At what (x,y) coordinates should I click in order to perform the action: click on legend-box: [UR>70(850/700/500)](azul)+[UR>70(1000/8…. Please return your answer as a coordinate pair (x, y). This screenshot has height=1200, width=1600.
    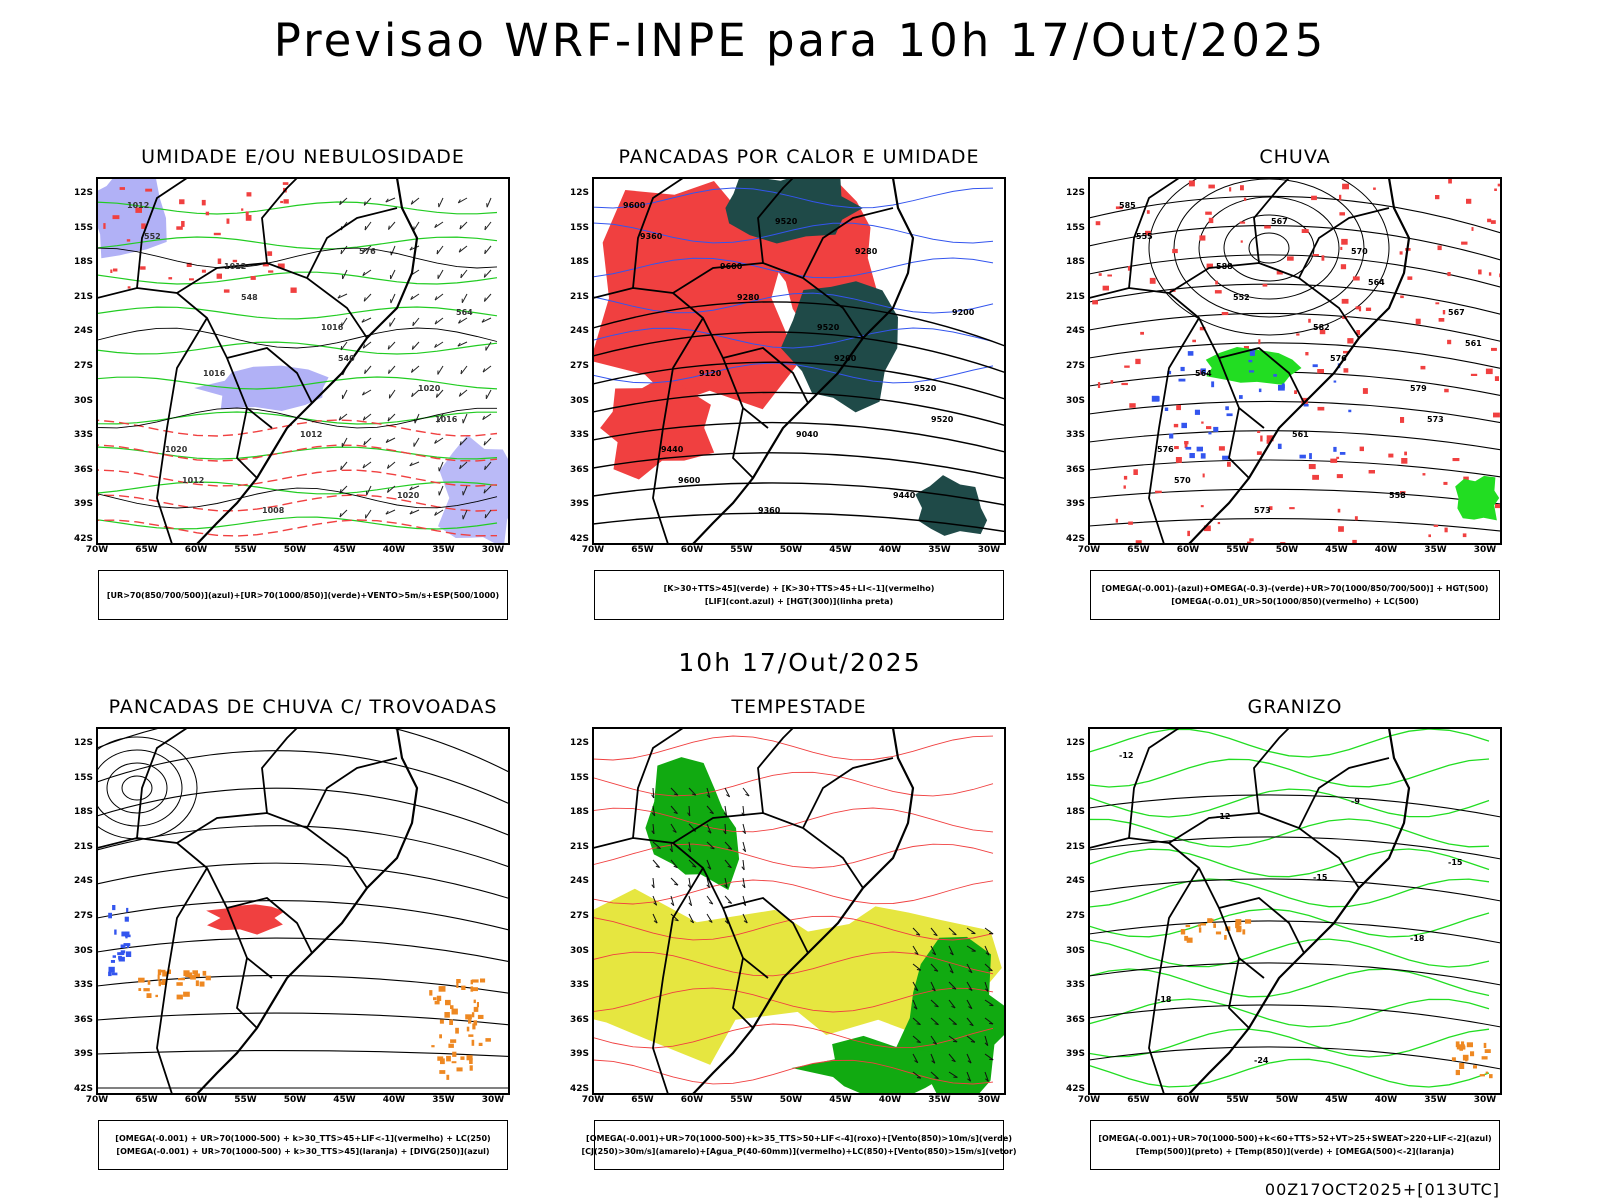
    Looking at the image, I should click on (303, 595).